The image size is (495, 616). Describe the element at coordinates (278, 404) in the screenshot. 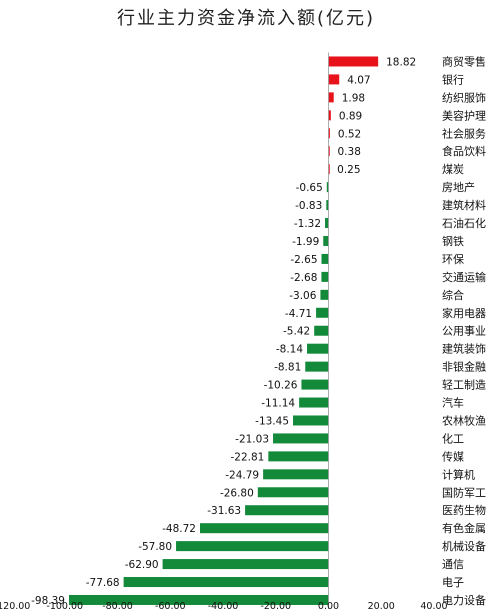

I see `bar-value-label: -11.14` at that location.